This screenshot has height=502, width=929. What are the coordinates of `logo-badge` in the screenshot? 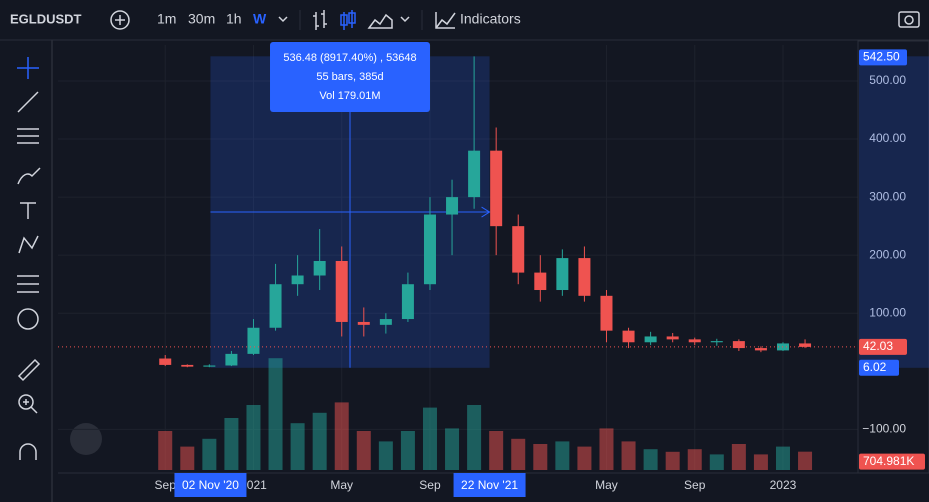 It's located at (86, 439).